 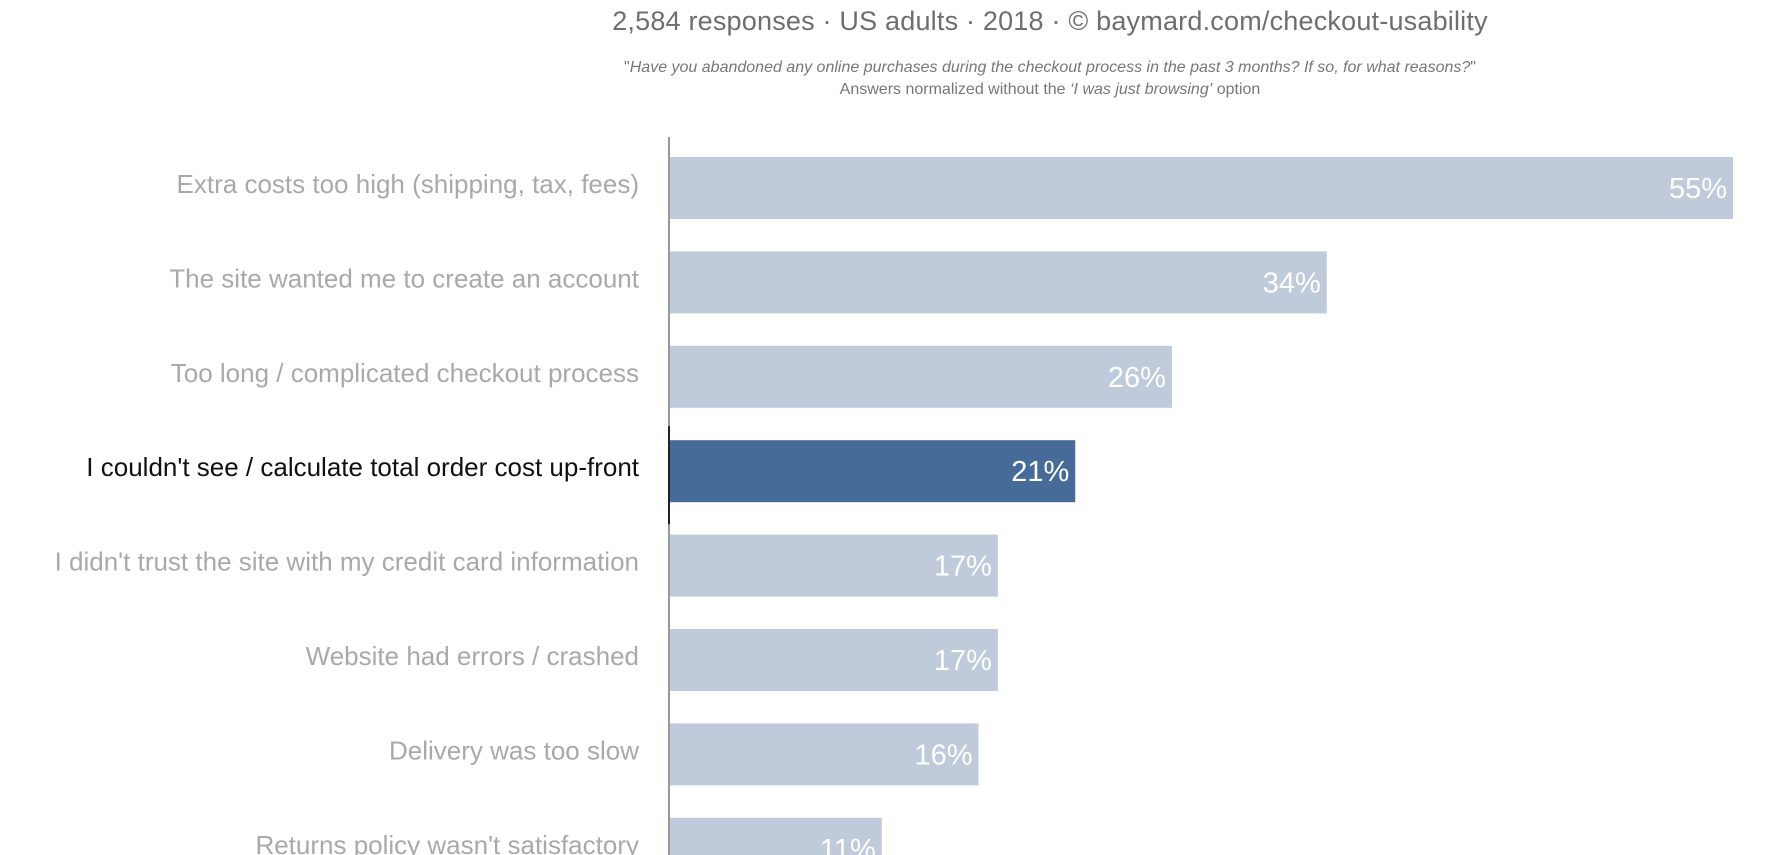 What do you see at coordinates (405, 373) in the screenshot?
I see `category-label-3: Too long / complicated checkout process` at bounding box center [405, 373].